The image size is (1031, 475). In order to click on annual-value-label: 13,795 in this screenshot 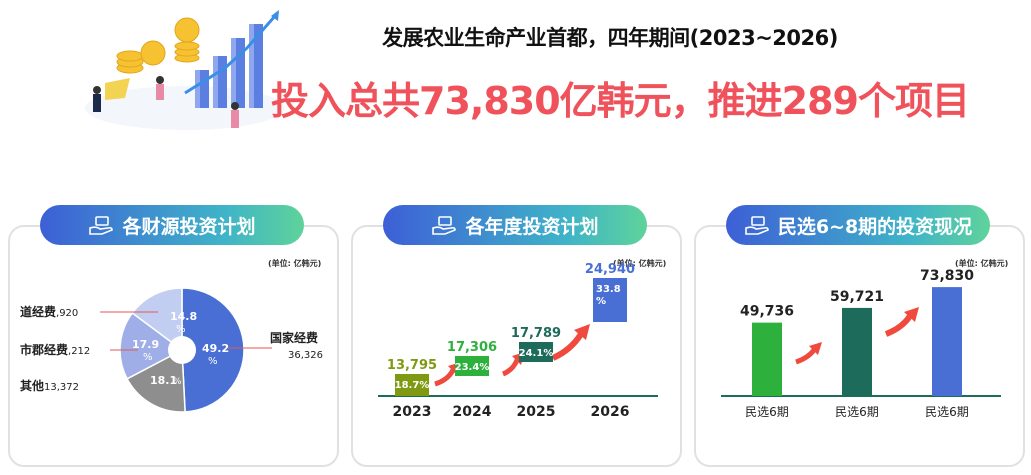, I will do `click(412, 365)`.